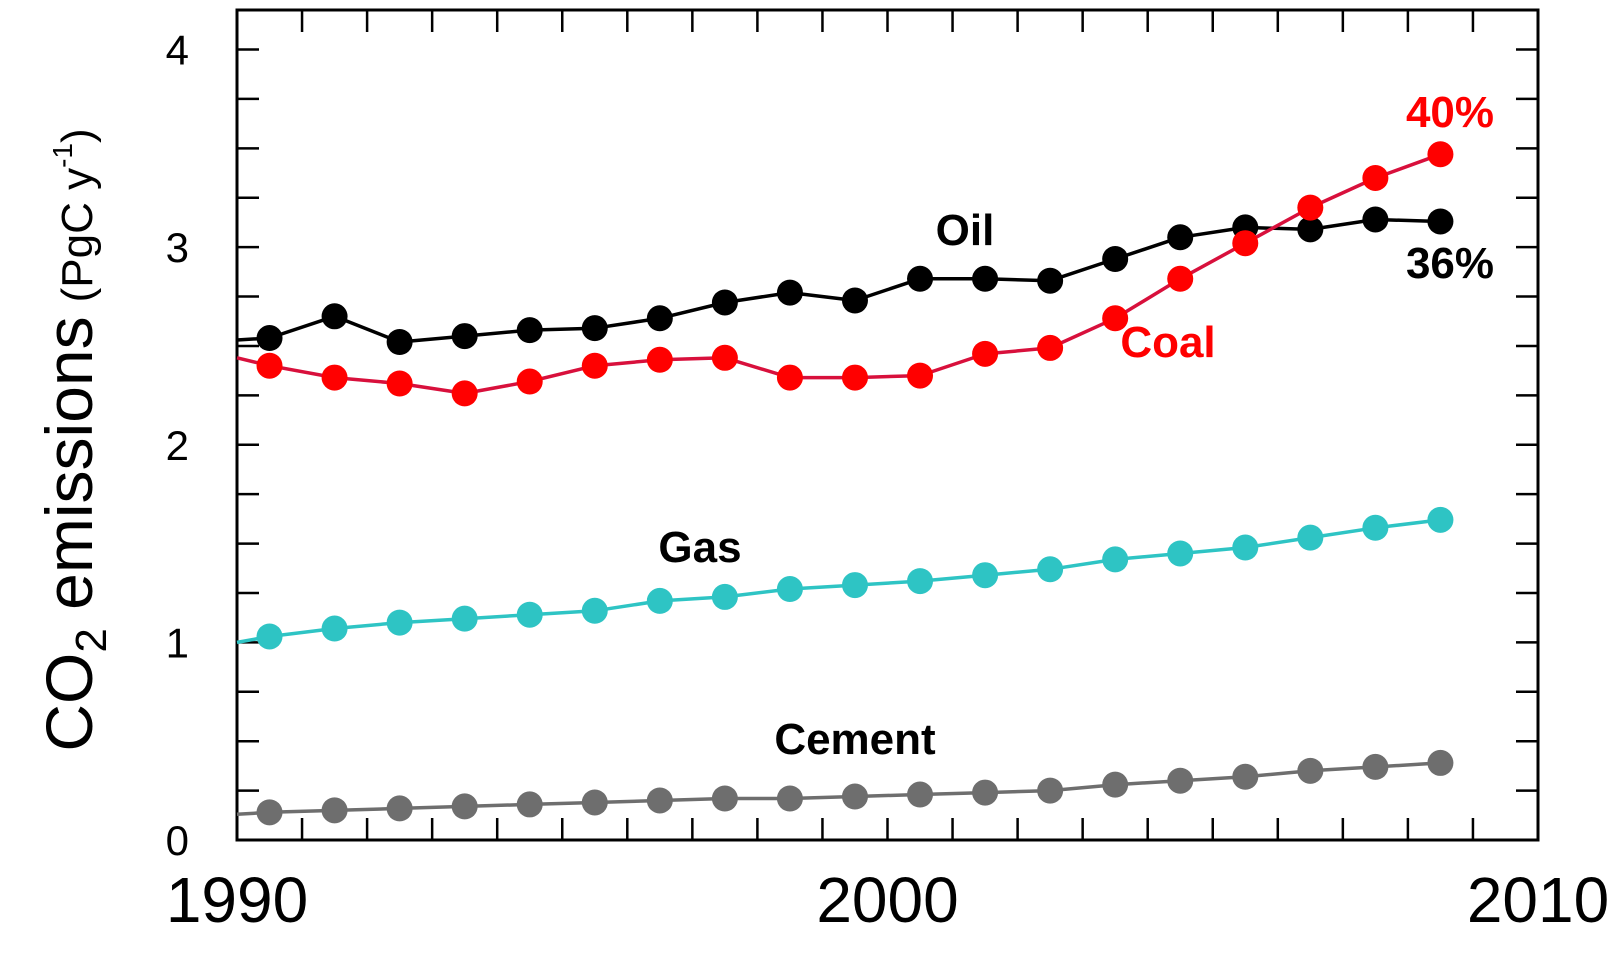  What do you see at coordinates (965, 230) in the screenshot?
I see `annotation-oil: Oil` at bounding box center [965, 230].